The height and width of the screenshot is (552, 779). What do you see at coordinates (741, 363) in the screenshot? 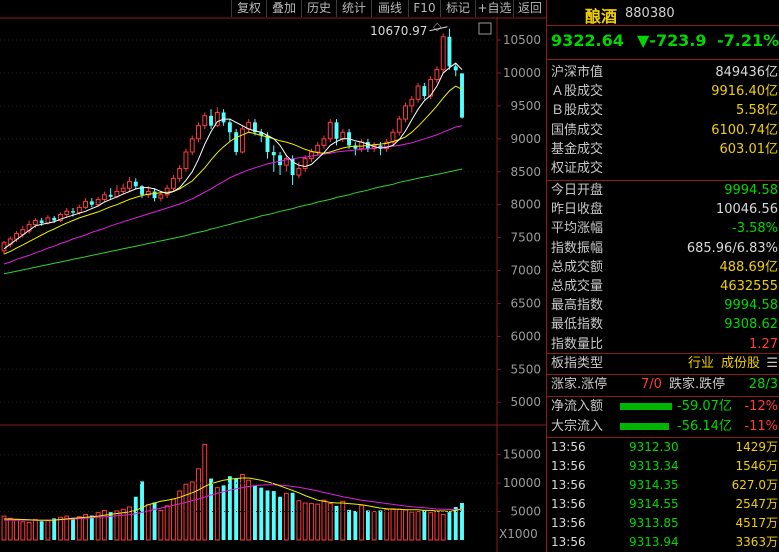
I see `constituents-link: 成份股` at bounding box center [741, 363].